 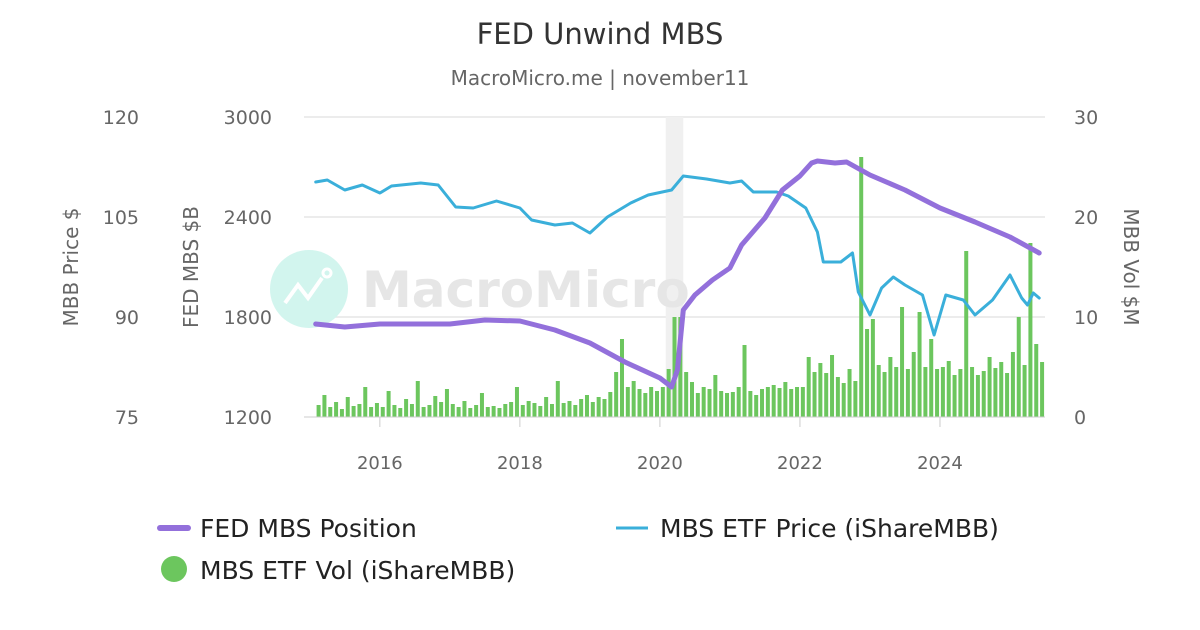 I want to click on legend-price-label: MBS ETF Price (iShareMBB), so click(x=829, y=528).